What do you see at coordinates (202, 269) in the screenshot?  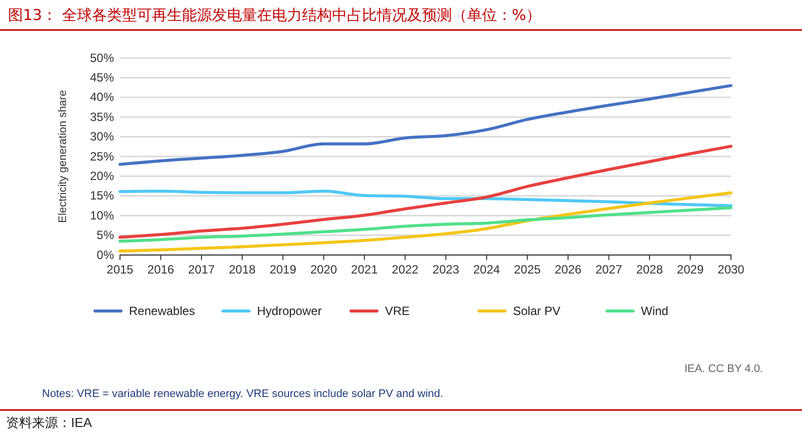 I see `x-tick-label: 2017` at bounding box center [202, 269].